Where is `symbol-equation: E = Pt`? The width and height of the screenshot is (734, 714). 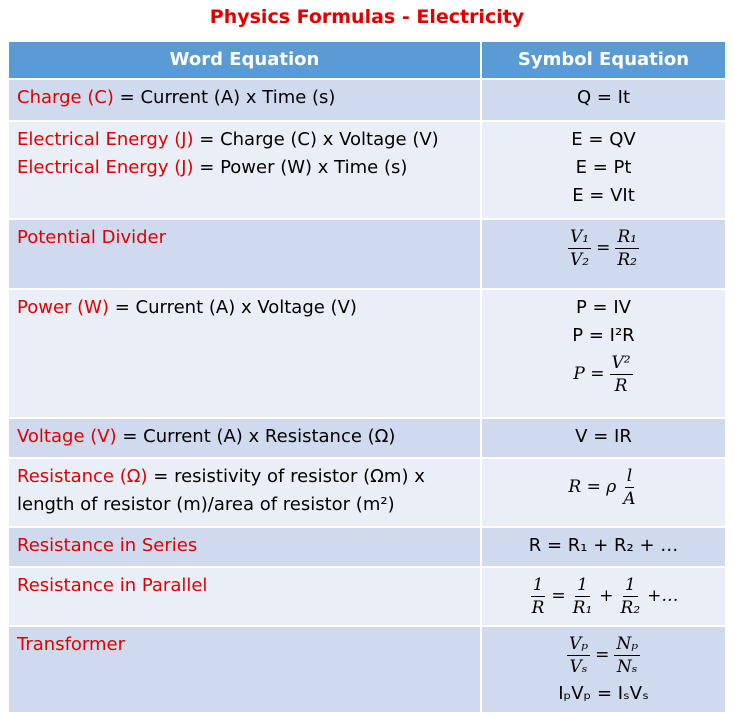 symbol-equation: E = Pt is located at coordinates (603, 167).